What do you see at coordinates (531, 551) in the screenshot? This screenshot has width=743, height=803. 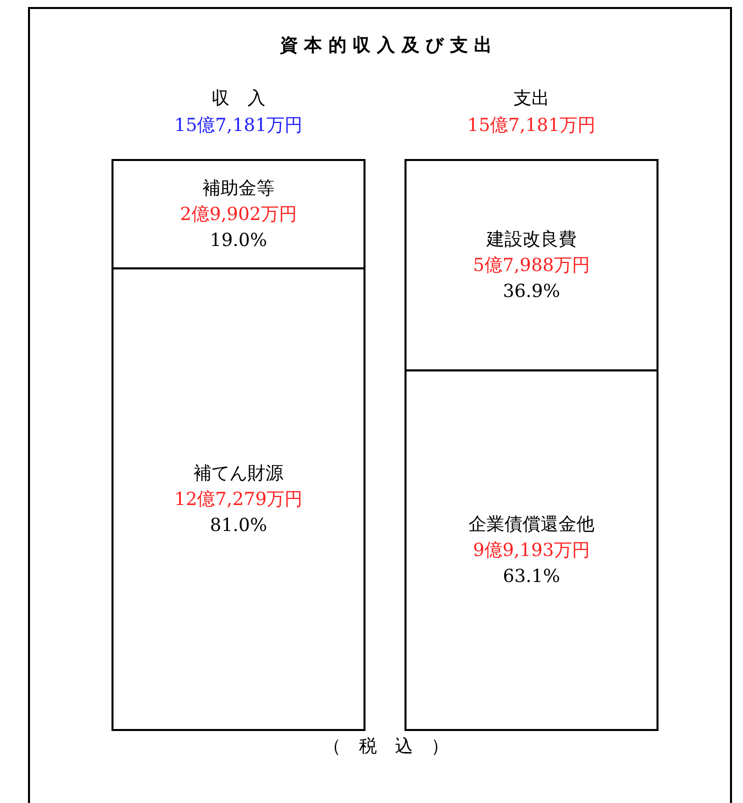 I see `data-label: 企業債償還金他 9億9,193万円 63.1%` at bounding box center [531, 551].